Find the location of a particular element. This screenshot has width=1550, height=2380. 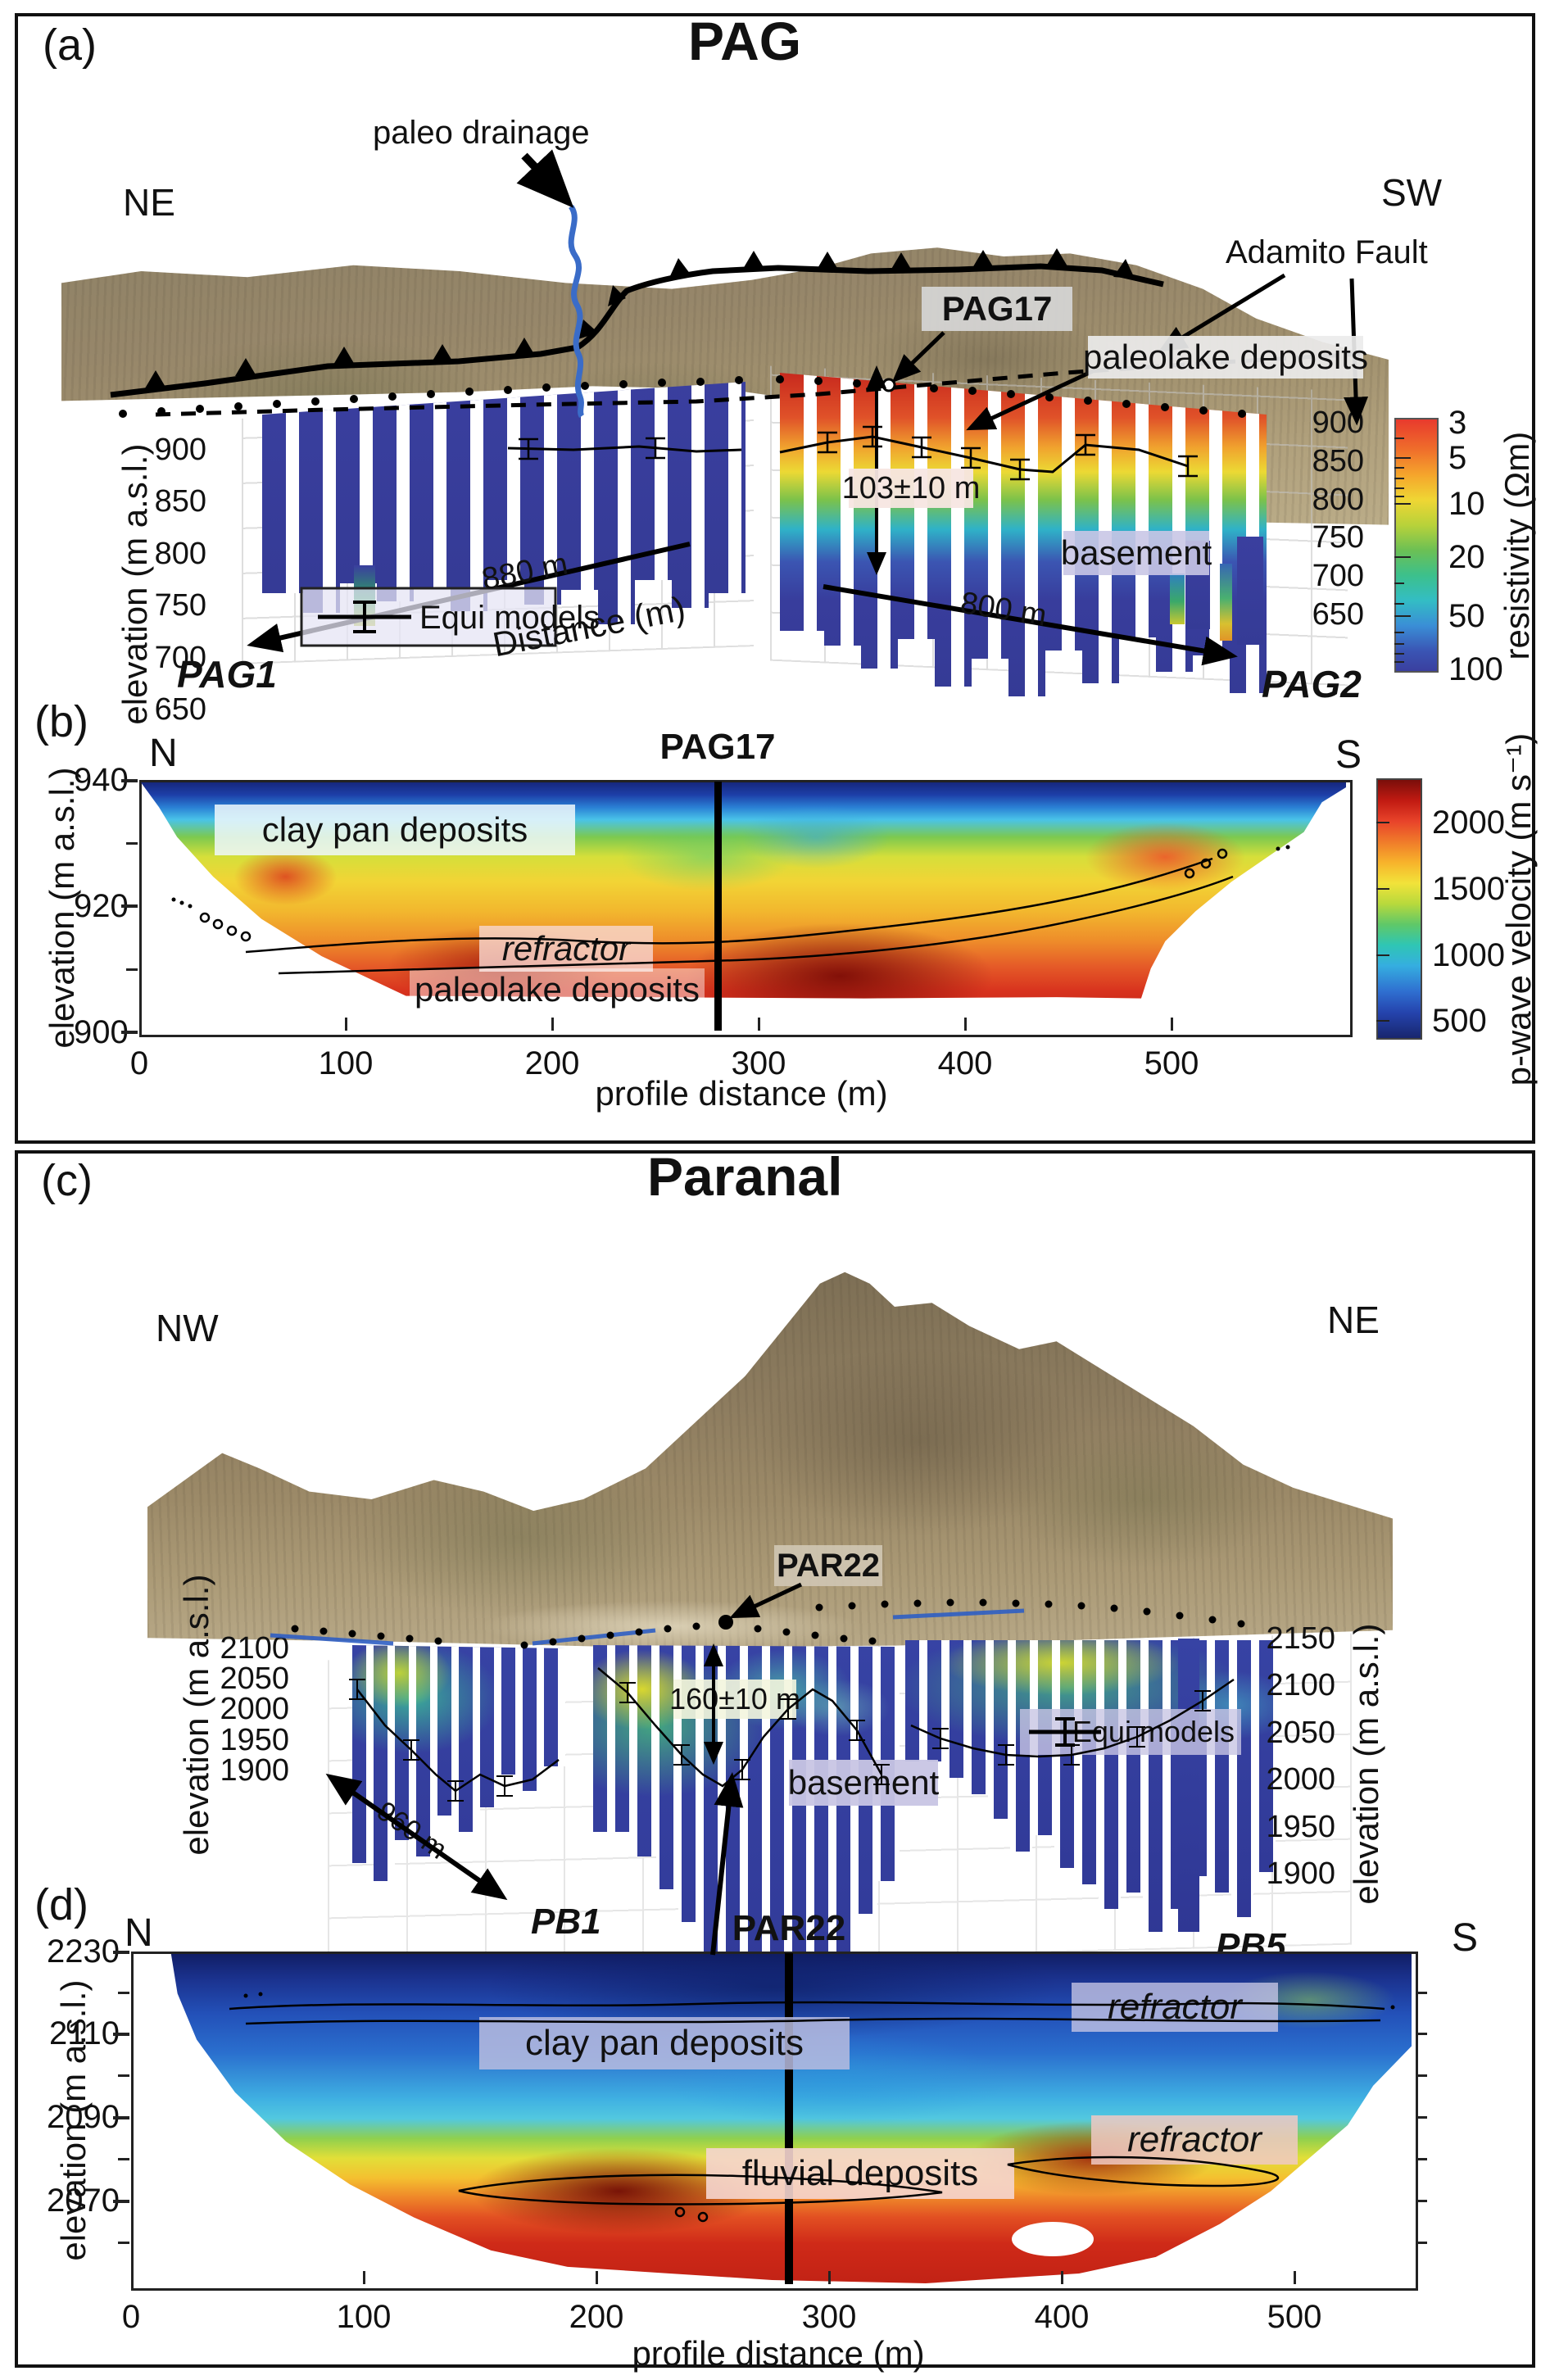

b-x-tick: 100 is located at coordinates (346, 1063).